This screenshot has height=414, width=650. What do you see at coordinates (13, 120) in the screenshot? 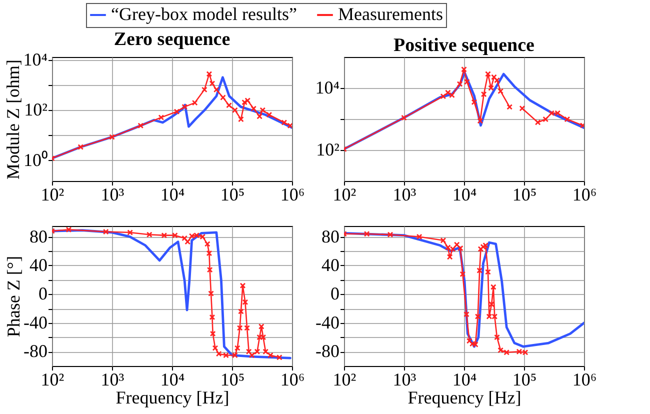
I see `y-axis-title: Module Z [ohm]` at bounding box center [13, 120].